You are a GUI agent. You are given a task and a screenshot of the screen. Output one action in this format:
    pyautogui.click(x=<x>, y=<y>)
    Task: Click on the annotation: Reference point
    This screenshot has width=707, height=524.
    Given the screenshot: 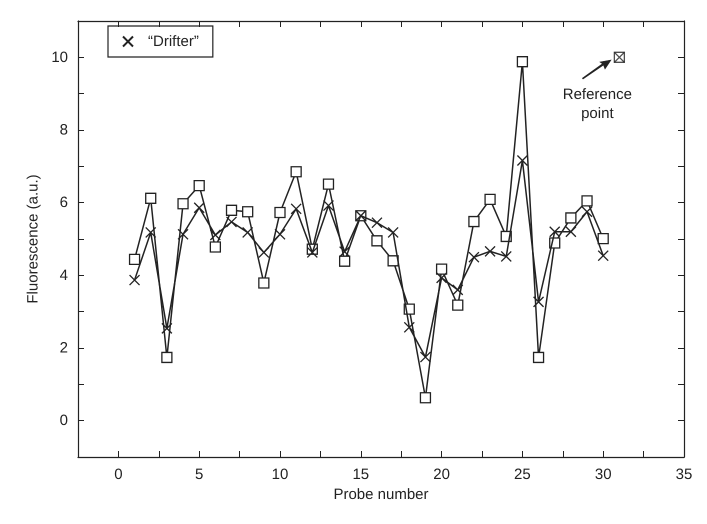 What is the action you would take?
    pyautogui.click(x=597, y=104)
    